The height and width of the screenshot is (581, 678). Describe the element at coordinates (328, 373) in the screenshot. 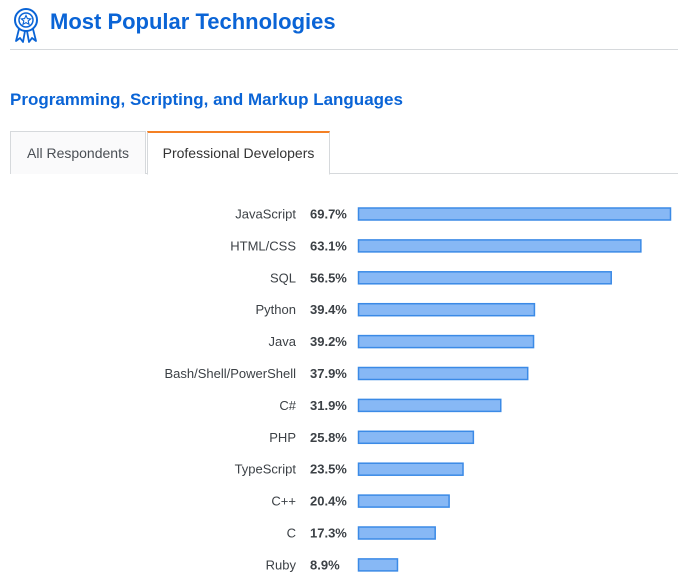

I see `value-label-bash-shell-powershell: 37.9%` at that location.